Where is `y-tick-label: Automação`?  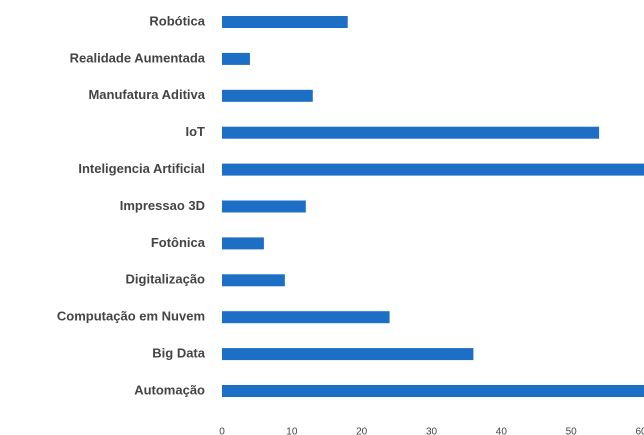 y-tick-label: Automação is located at coordinates (169, 389).